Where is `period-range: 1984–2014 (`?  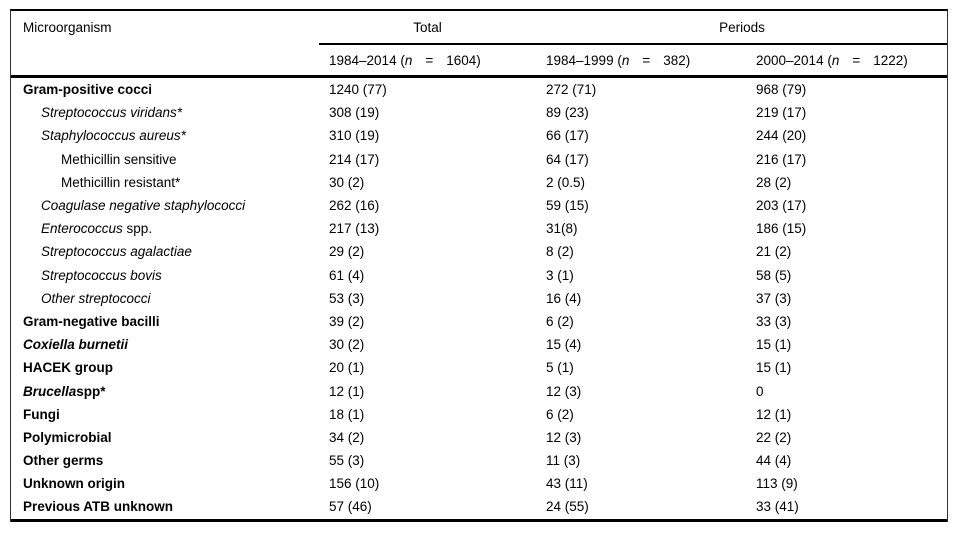 period-range: 1984–2014 ( is located at coordinates (367, 60).